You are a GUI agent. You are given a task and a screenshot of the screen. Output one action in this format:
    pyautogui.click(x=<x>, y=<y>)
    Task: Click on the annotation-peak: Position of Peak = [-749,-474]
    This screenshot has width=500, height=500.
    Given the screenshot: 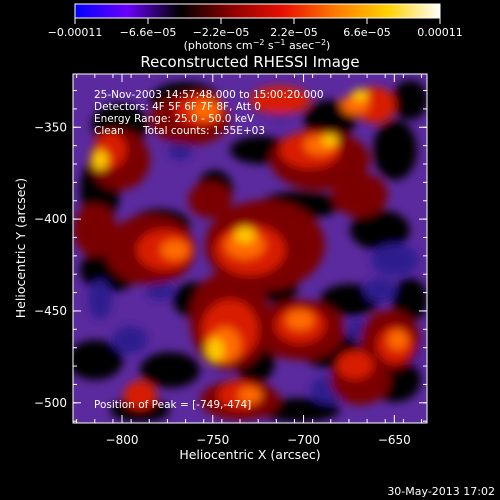 What is the action you would take?
    pyautogui.click(x=172, y=405)
    